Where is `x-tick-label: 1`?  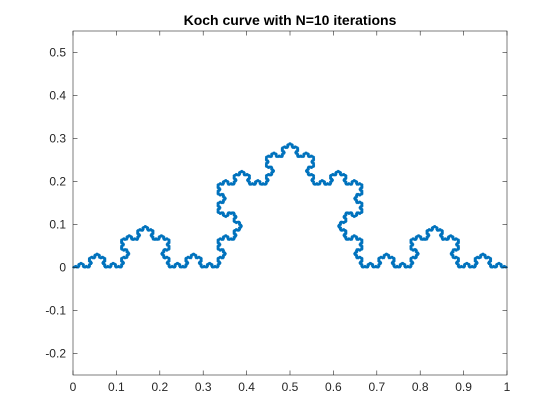 x-tick-label: 1 is located at coordinates (507, 387).